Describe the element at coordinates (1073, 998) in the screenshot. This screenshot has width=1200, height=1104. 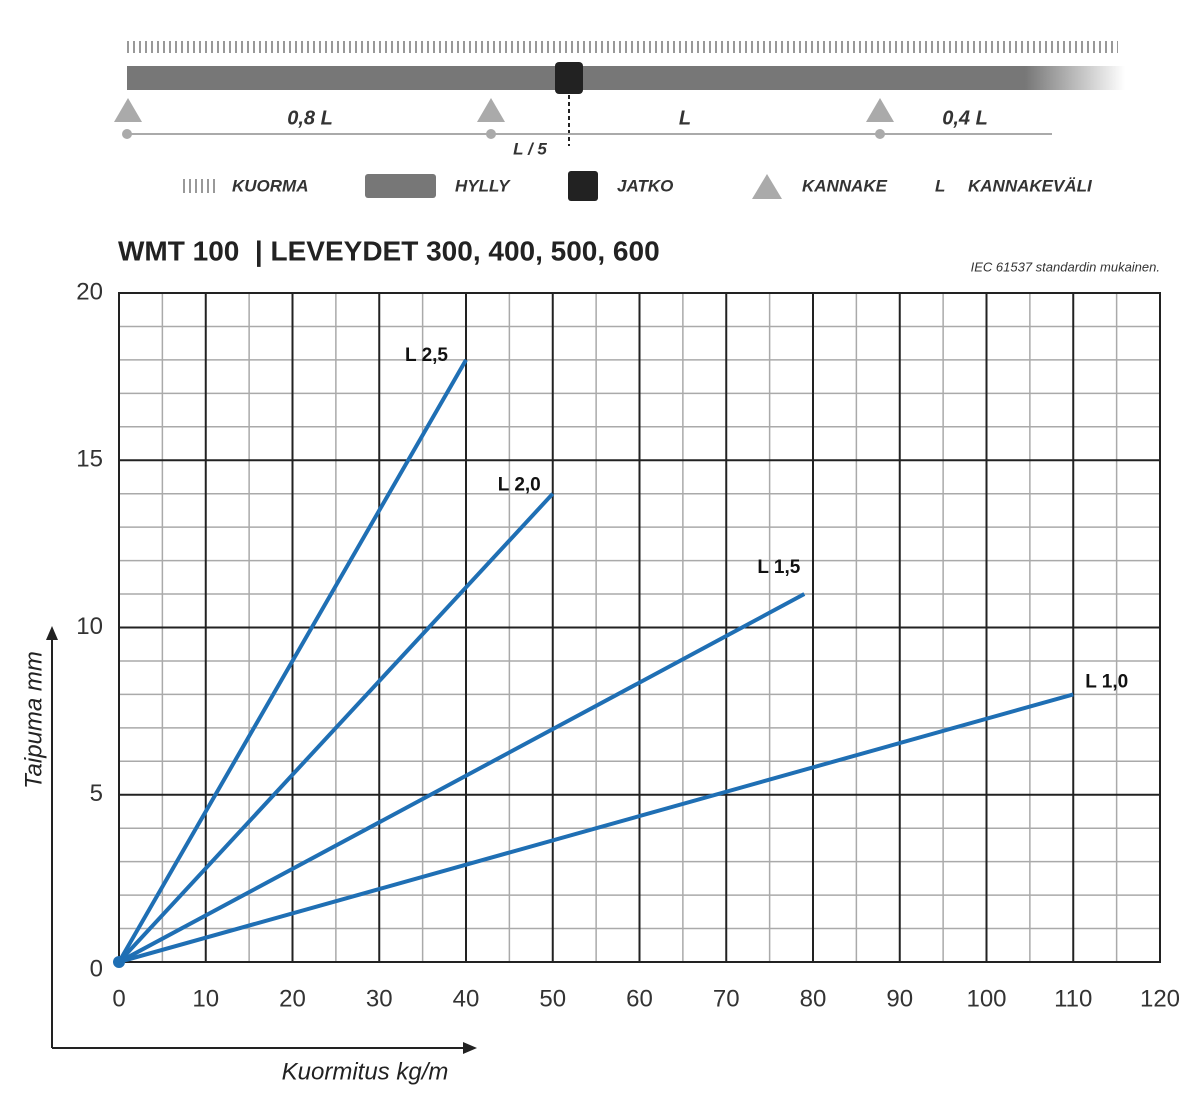
I see `x-tick-label: 110` at that location.